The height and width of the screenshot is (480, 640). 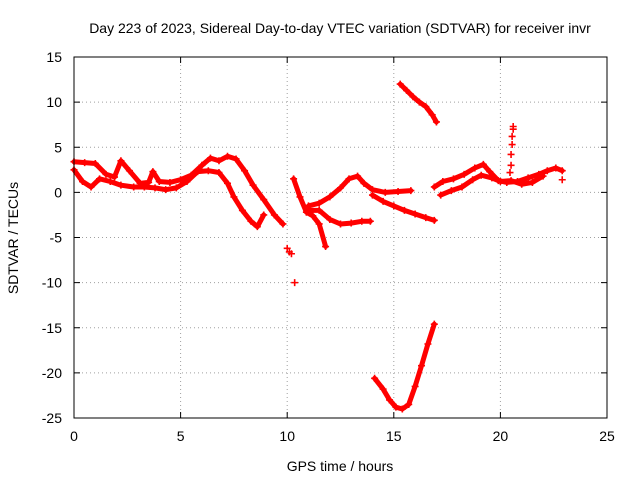 I want to click on y-tick-label: -20, so click(x=52, y=373).